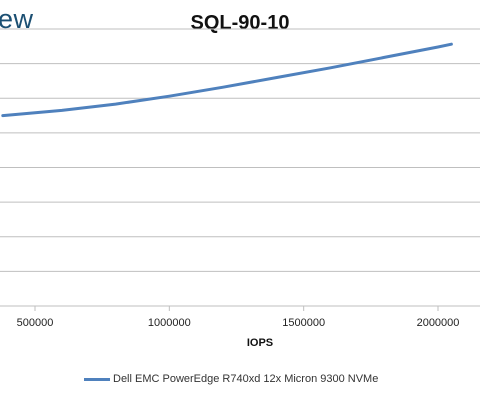 The height and width of the screenshot is (401, 480). Describe the element at coordinates (438, 323) in the screenshot. I see `x-tick-label: 2000000` at that location.